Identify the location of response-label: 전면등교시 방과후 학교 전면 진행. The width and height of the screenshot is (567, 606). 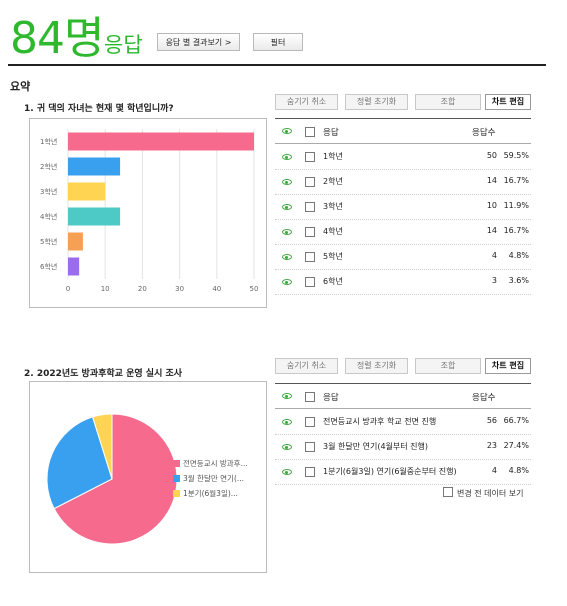
(380, 421).